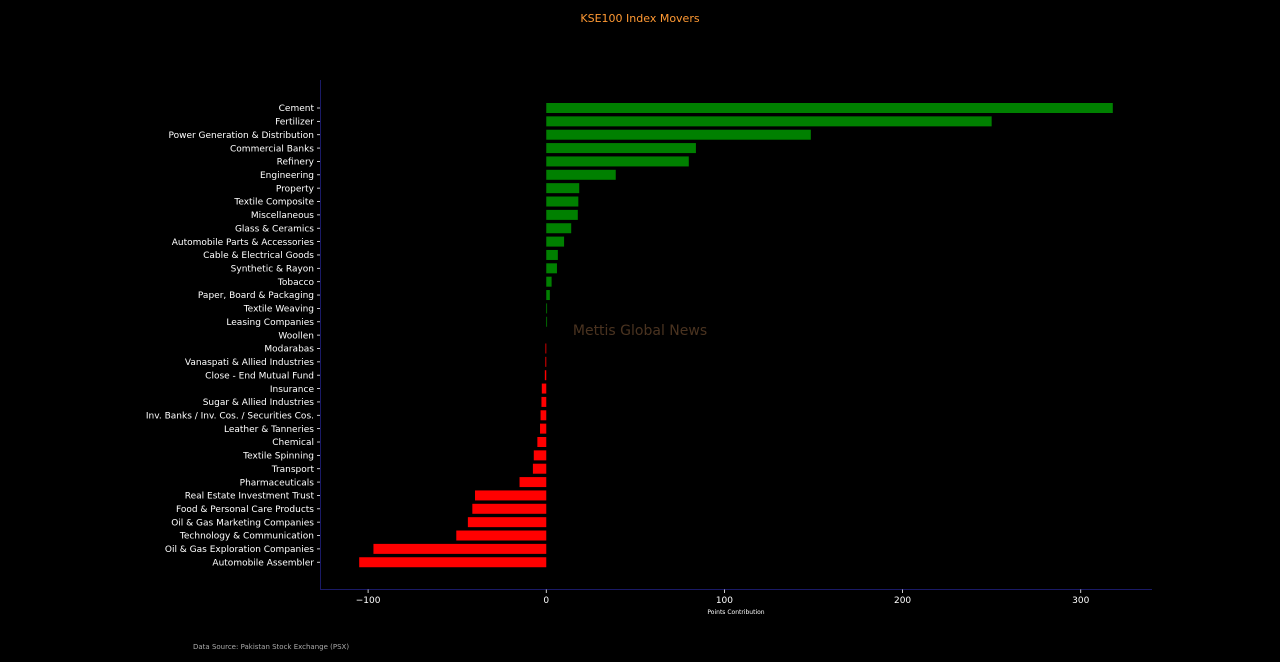 The height and width of the screenshot is (662, 1280). I want to click on category-label: Paper, Board & Packaging, so click(256, 296).